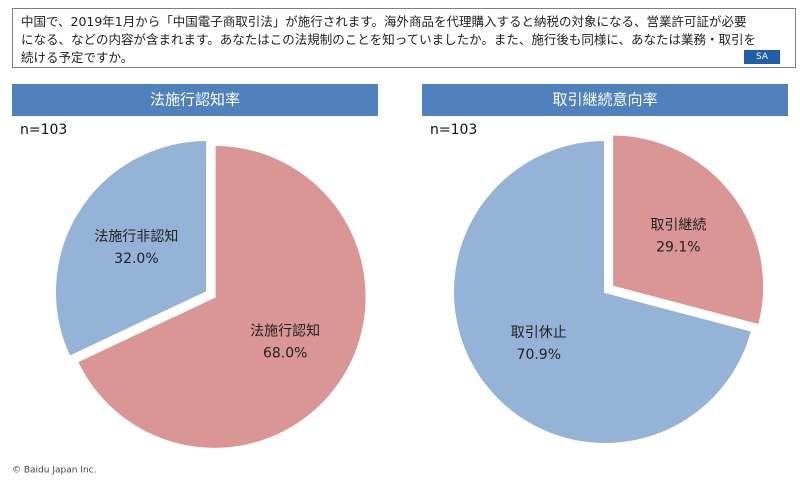  I want to click on slice-value: 29.1%, so click(678, 247).